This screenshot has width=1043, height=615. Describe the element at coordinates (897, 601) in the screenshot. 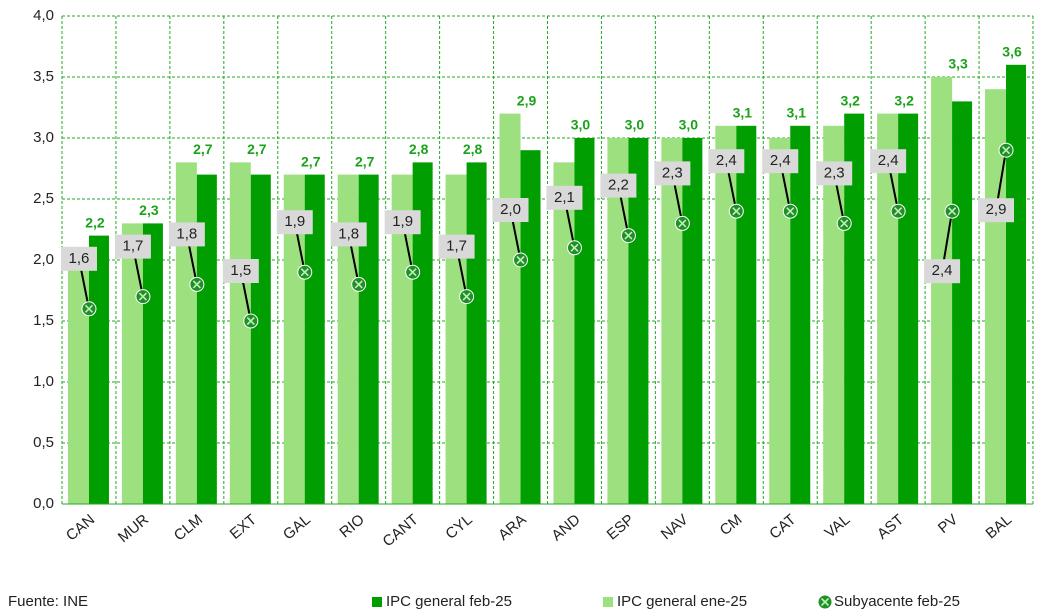

I see `legend-label: Subyacente feb-25` at that location.